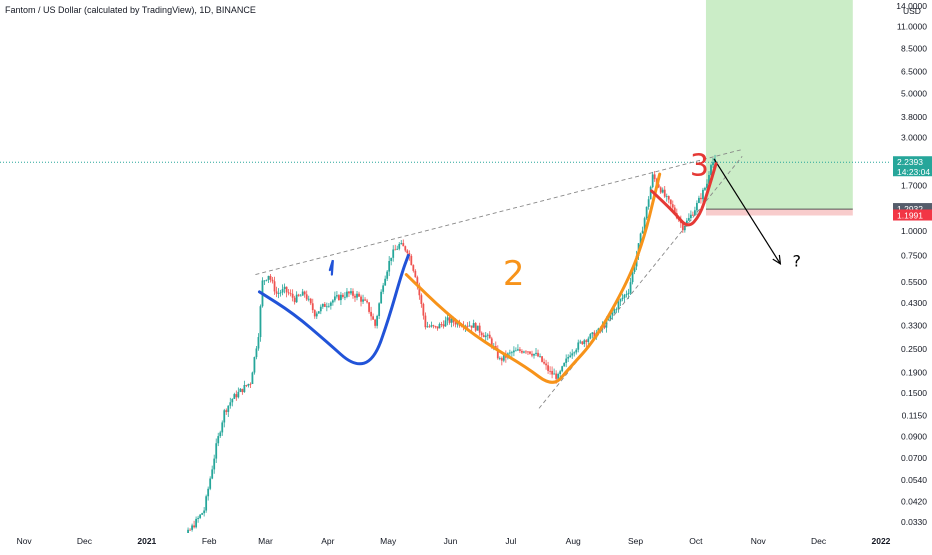 Image resolution: width=932 pixels, height=555 pixels. What do you see at coordinates (533, 278) in the screenshot?
I see `orange-cup-curve` at bounding box center [533, 278].